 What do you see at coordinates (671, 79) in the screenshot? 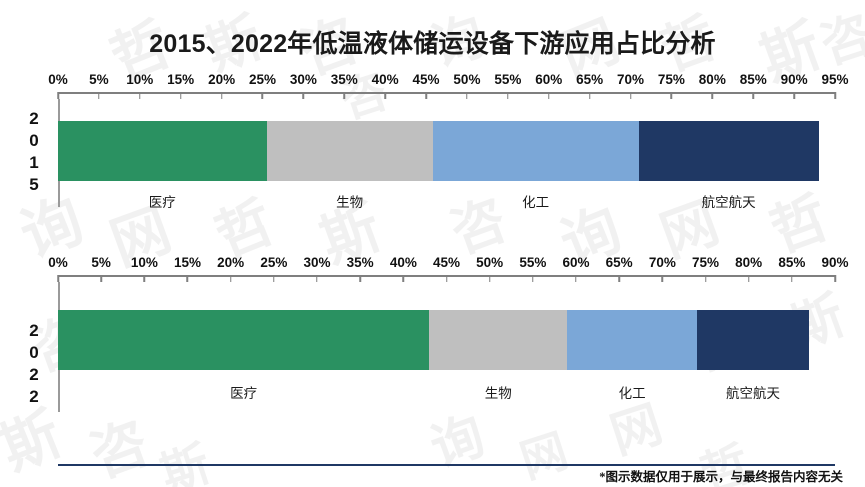
I see `x-tick-label-75pct: 75%` at bounding box center [671, 79].